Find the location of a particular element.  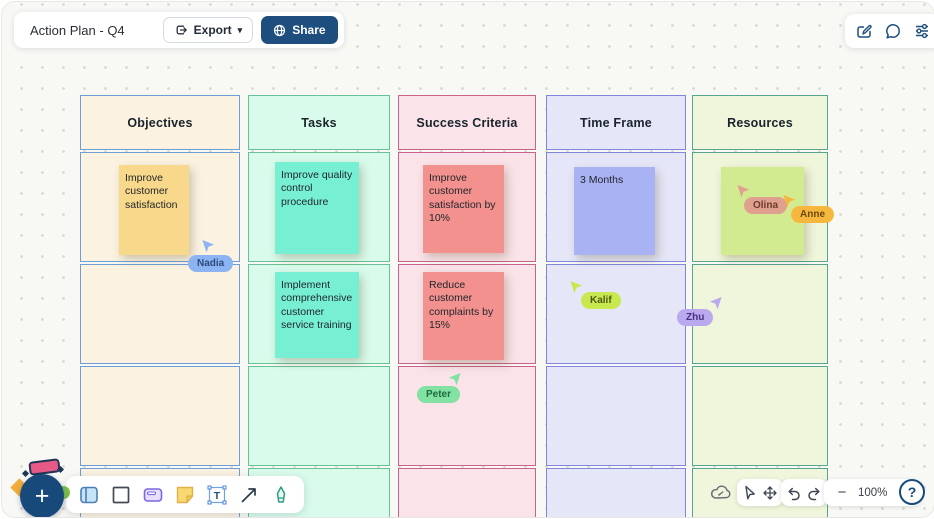

cursor-name-label: Nadia is located at coordinates (211, 263).